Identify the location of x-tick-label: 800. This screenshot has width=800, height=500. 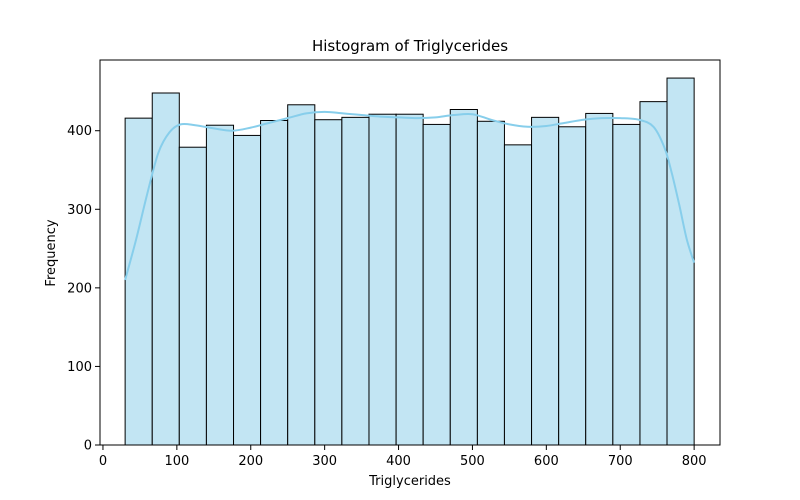
(694, 461).